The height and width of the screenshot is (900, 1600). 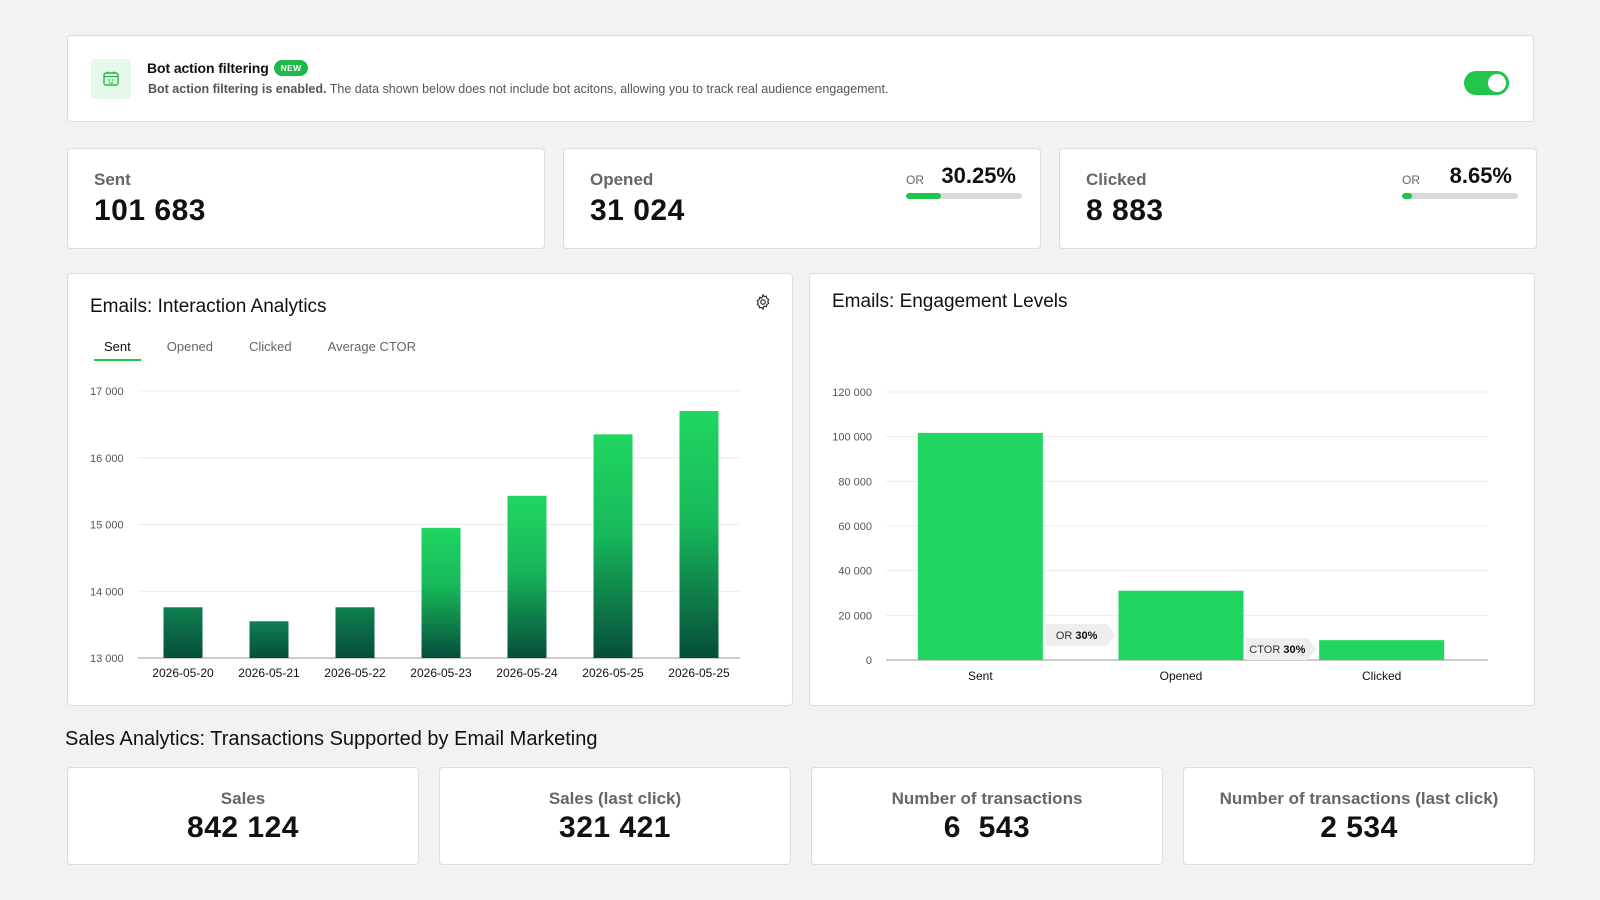 I want to click on y-tick-label: 100 000, so click(x=852, y=438).